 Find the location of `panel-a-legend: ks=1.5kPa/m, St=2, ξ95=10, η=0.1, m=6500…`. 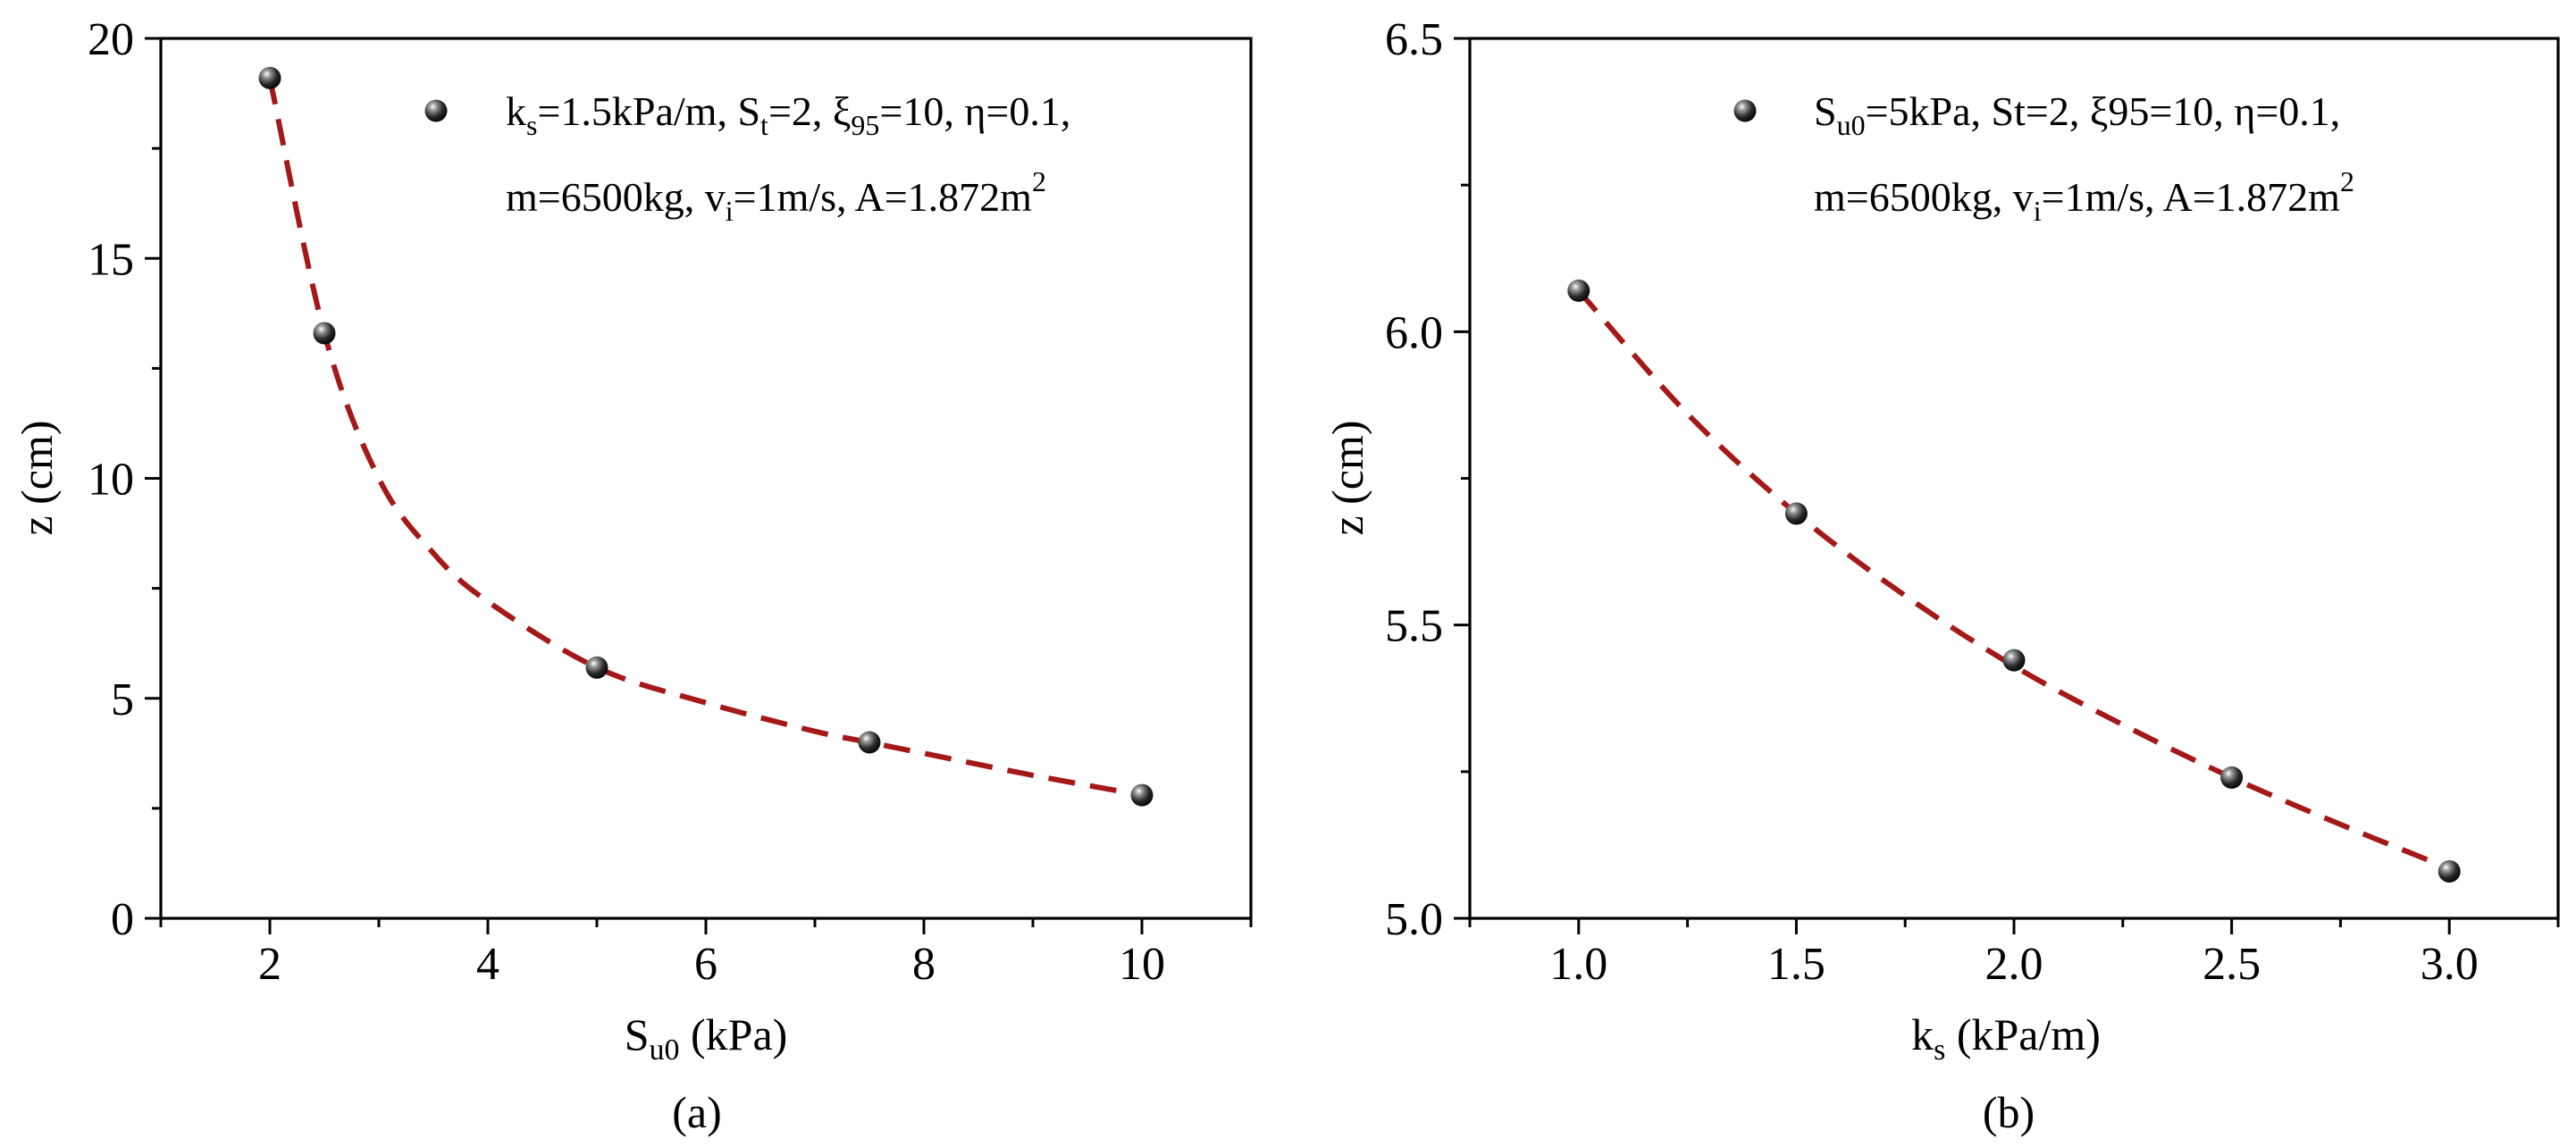

panel-a-legend: ks=1.5kPa/m, St=2, ξ95=10, η=0.1, m=6500… is located at coordinates (747, 157).